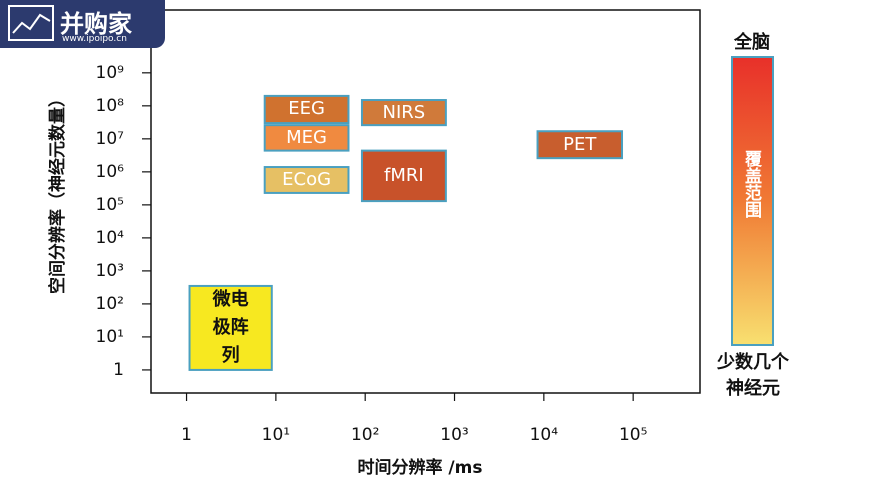 The image size is (872, 482). I want to click on x-tick-label: 10⁵, so click(633, 435).